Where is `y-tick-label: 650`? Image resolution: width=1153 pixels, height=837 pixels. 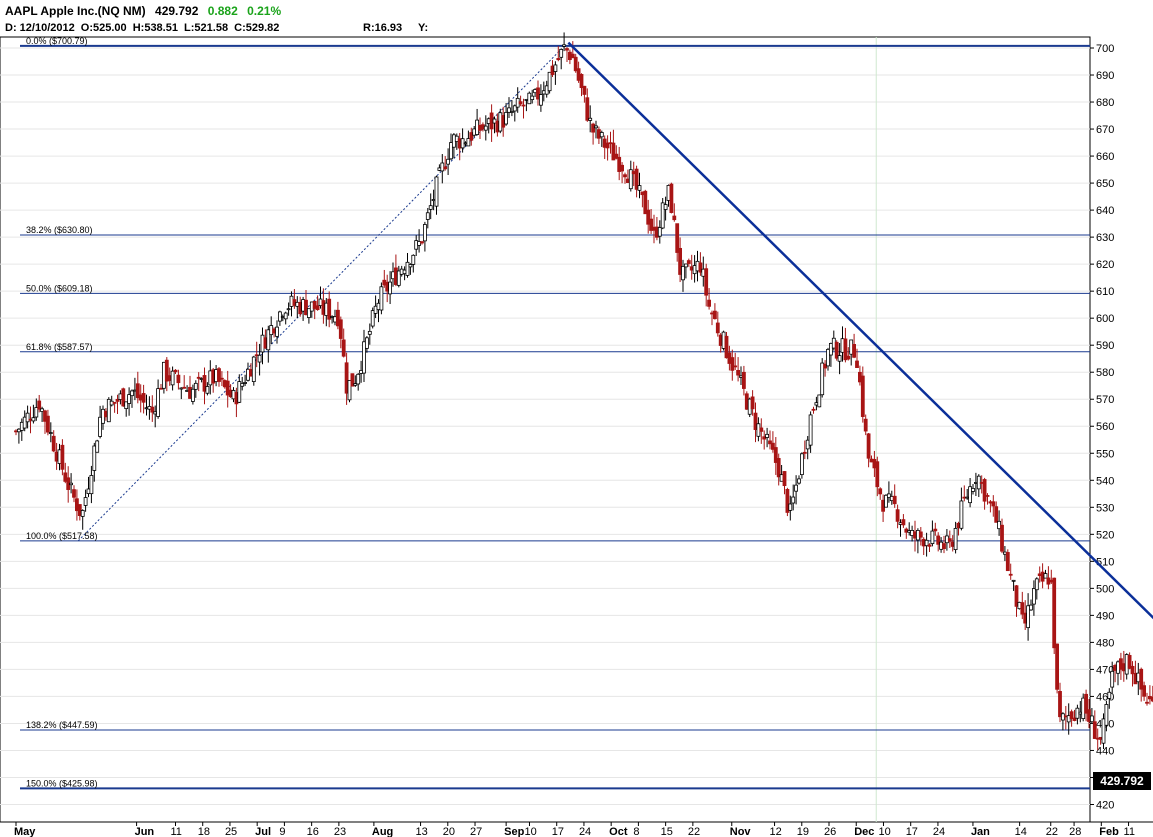 y-tick-label: 650 is located at coordinates (1105, 184).